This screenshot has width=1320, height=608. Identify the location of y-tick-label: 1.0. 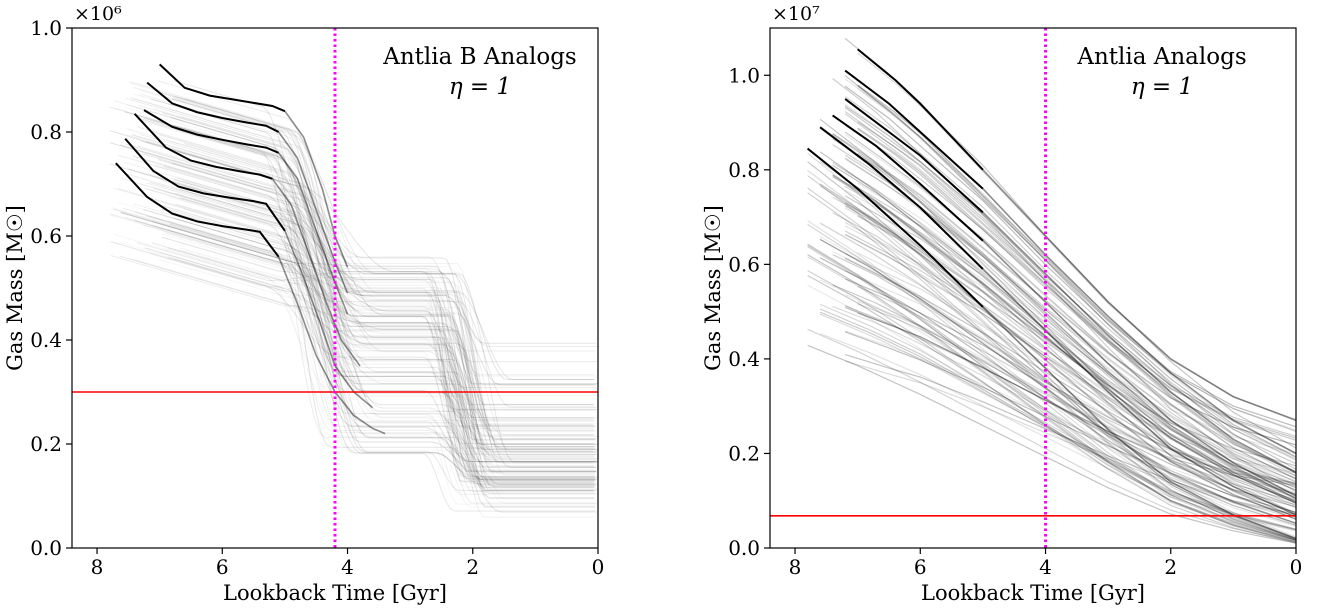
(46, 28).